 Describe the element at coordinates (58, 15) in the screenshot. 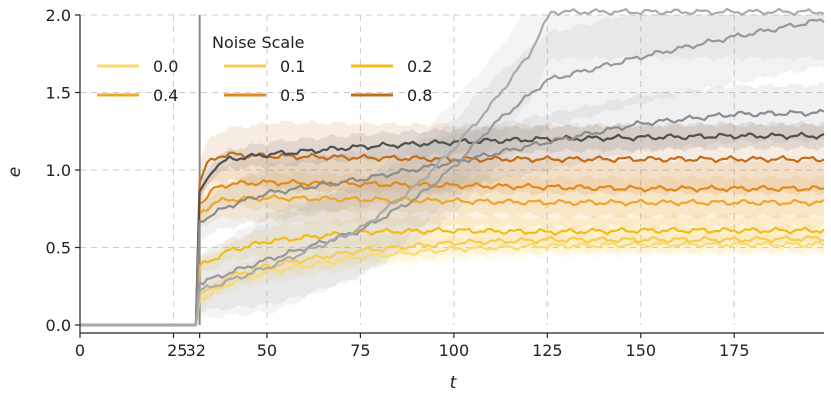

I see `y-tick-label: 2.0` at that location.